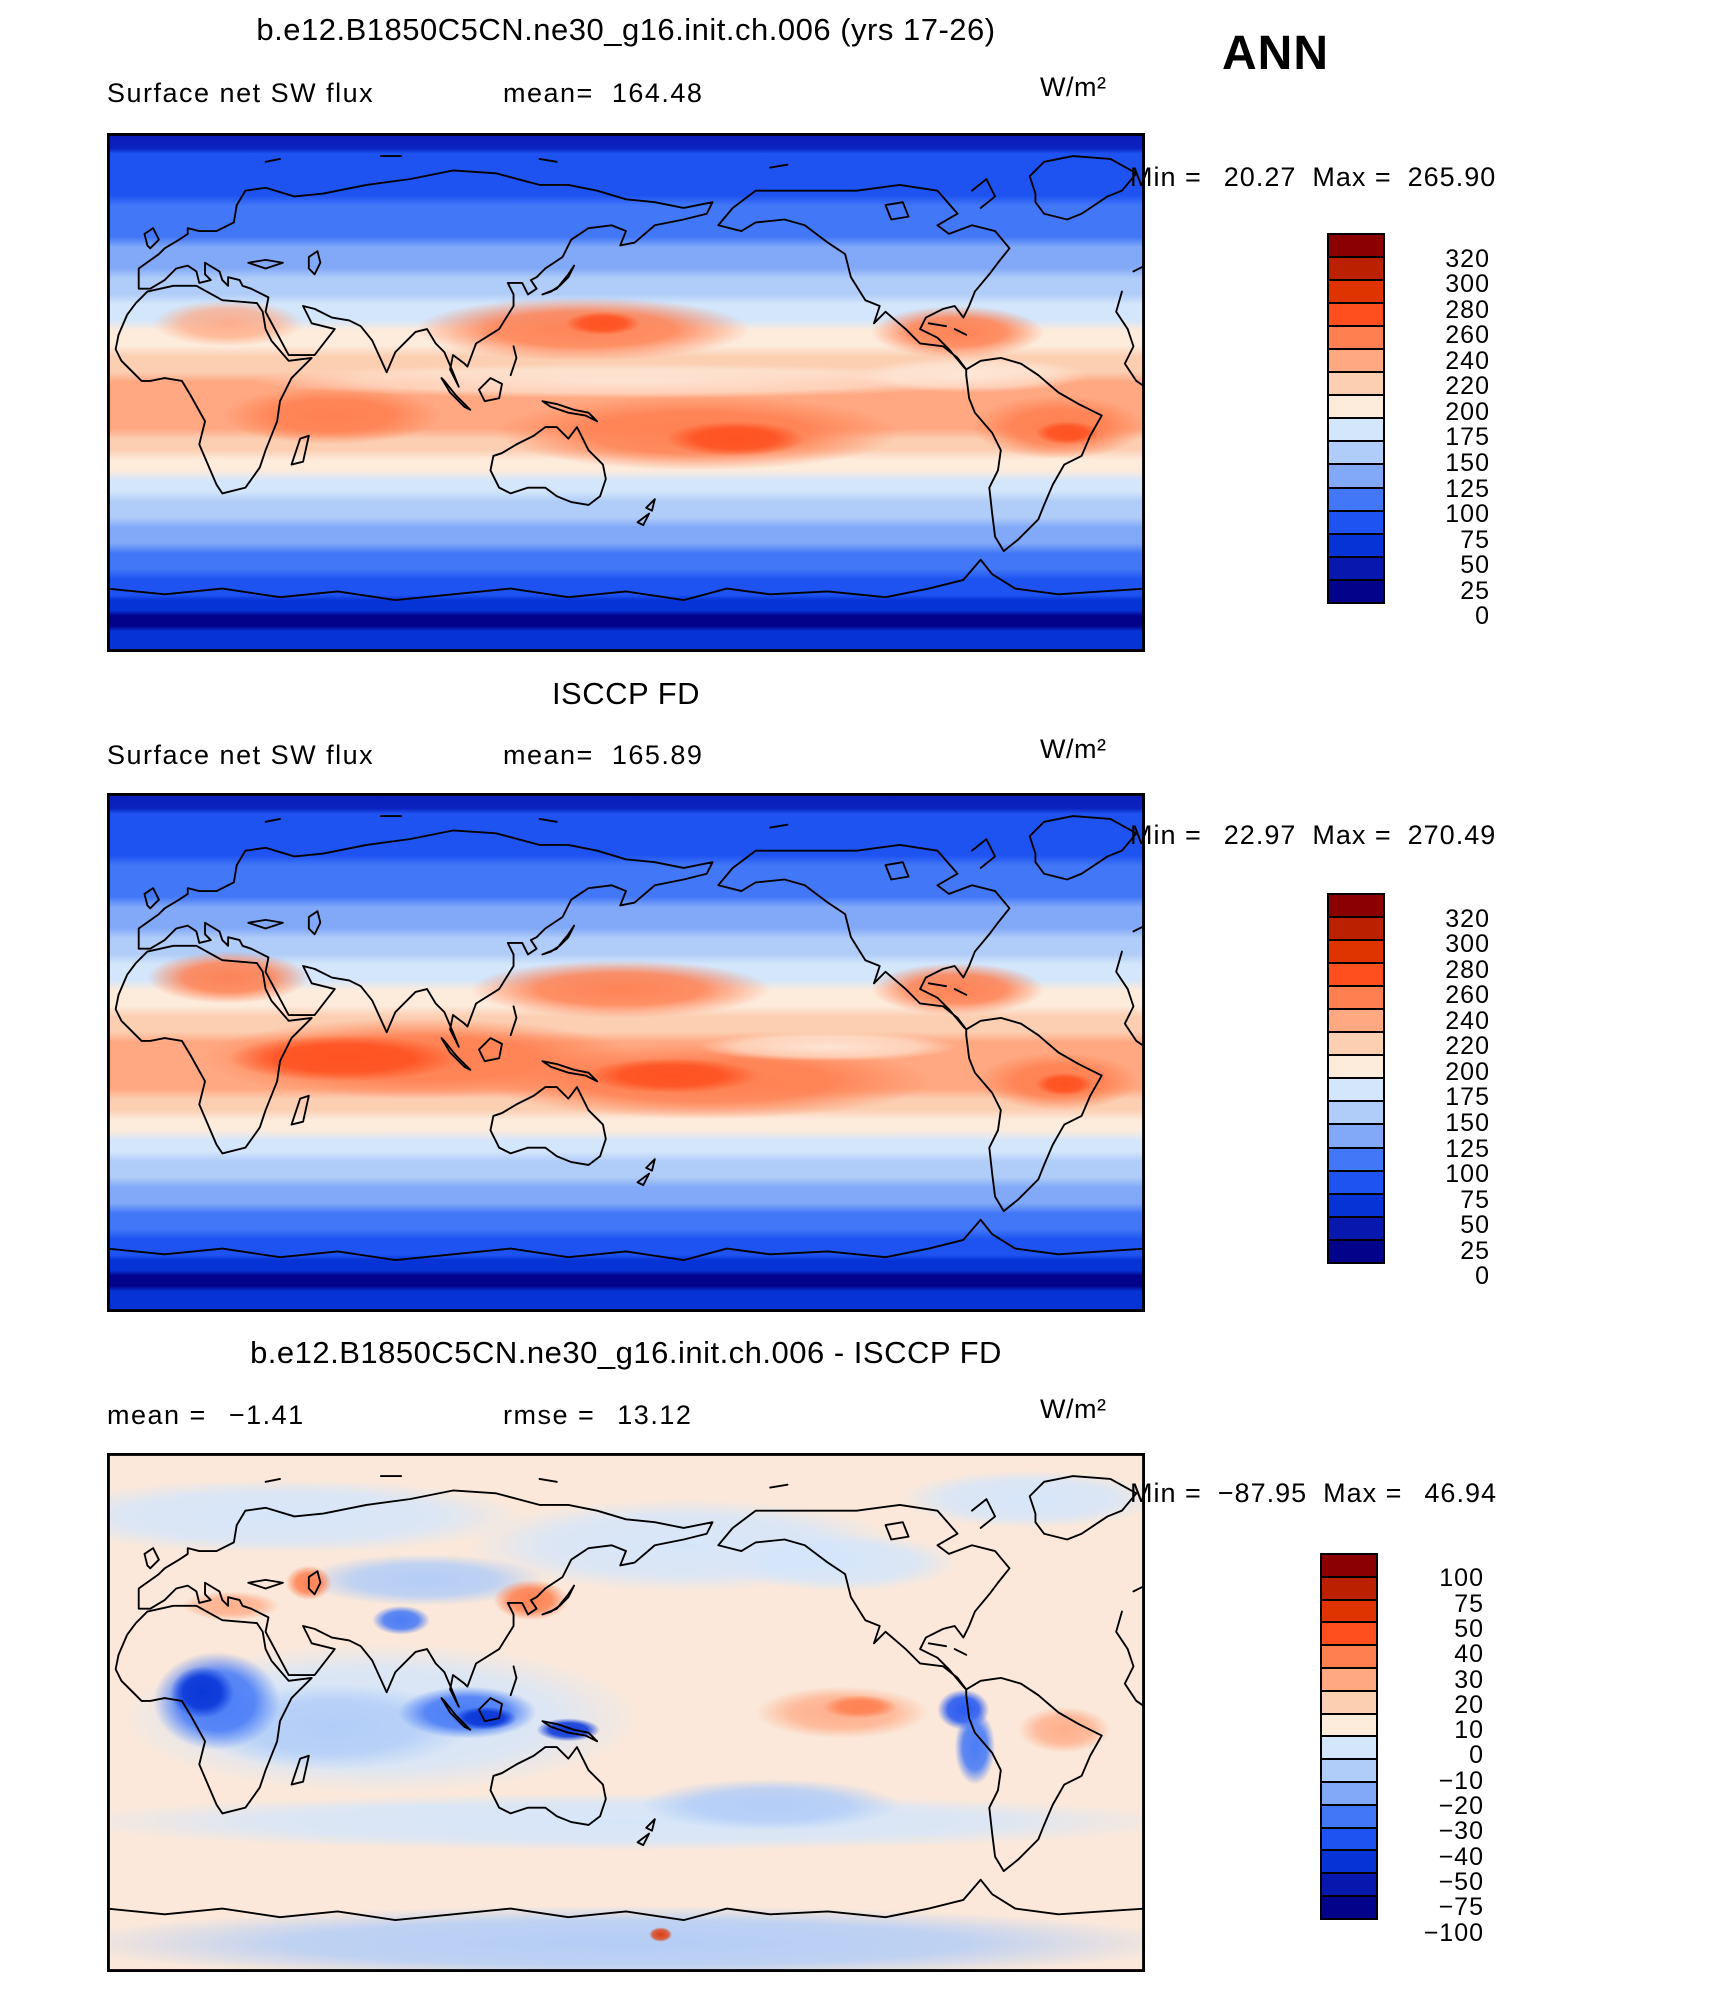 The width and height of the screenshot is (1710, 1991). Describe the element at coordinates (1452, 835) in the screenshot. I see `max-value: 270.49` at that location.